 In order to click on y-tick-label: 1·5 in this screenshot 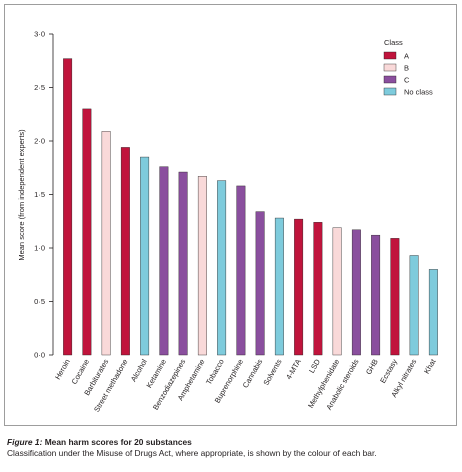, I will do `click(39, 194)`.